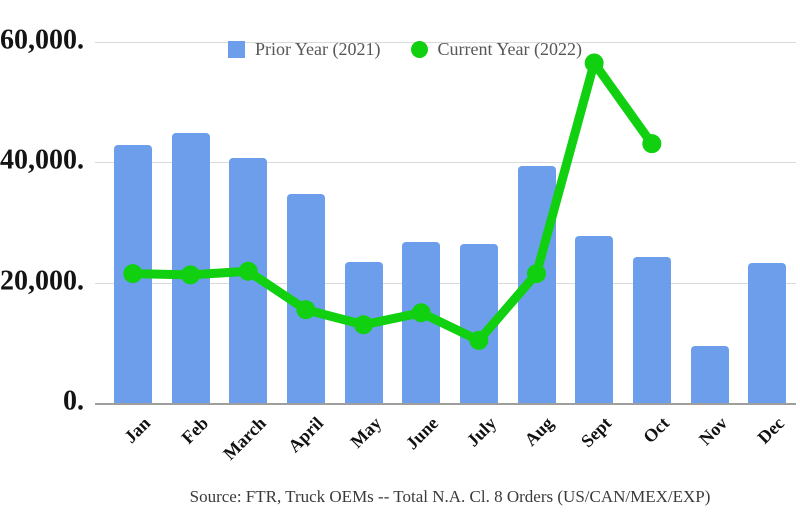 This screenshot has width=800, height=532. What do you see at coordinates (478, 323) in the screenshot?
I see `bar-july` at bounding box center [478, 323].